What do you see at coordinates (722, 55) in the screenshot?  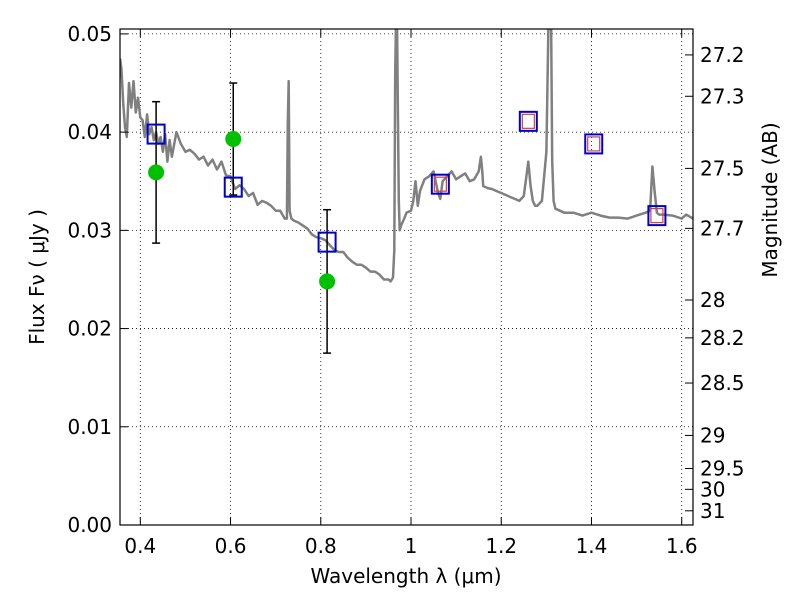 I see `mag-tick-label: 27.2` at bounding box center [722, 55].